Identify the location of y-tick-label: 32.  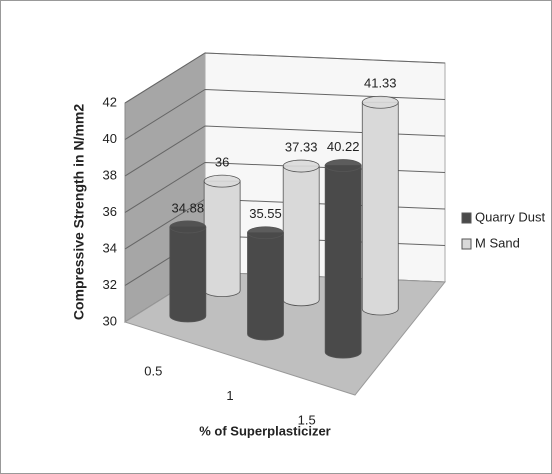
(110, 284).